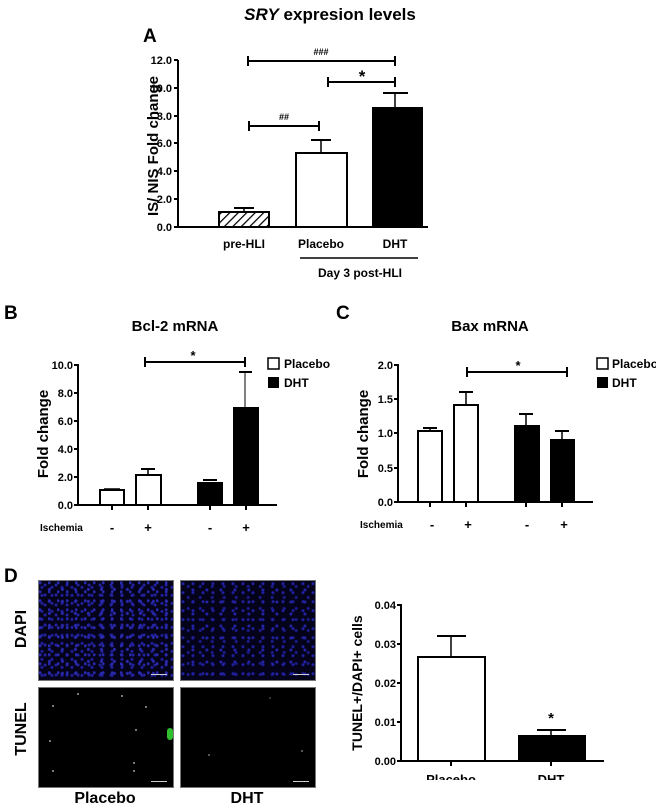  I want to click on a-sig-star: *, so click(362, 76).